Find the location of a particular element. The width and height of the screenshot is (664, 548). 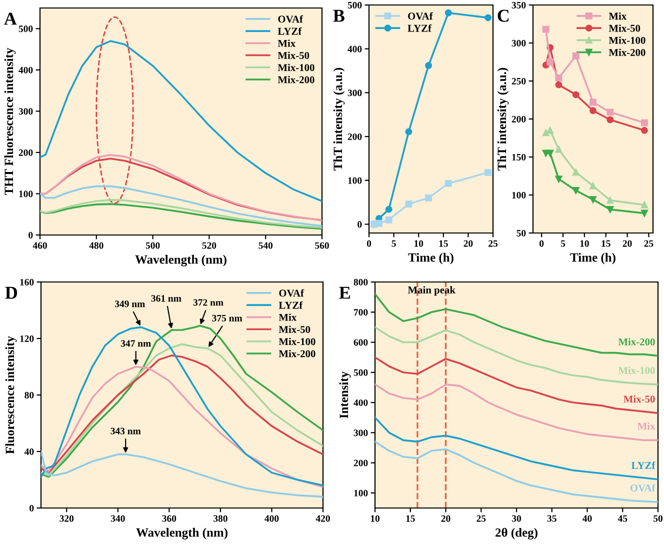

chart-title: B is located at coordinates (338, 16).